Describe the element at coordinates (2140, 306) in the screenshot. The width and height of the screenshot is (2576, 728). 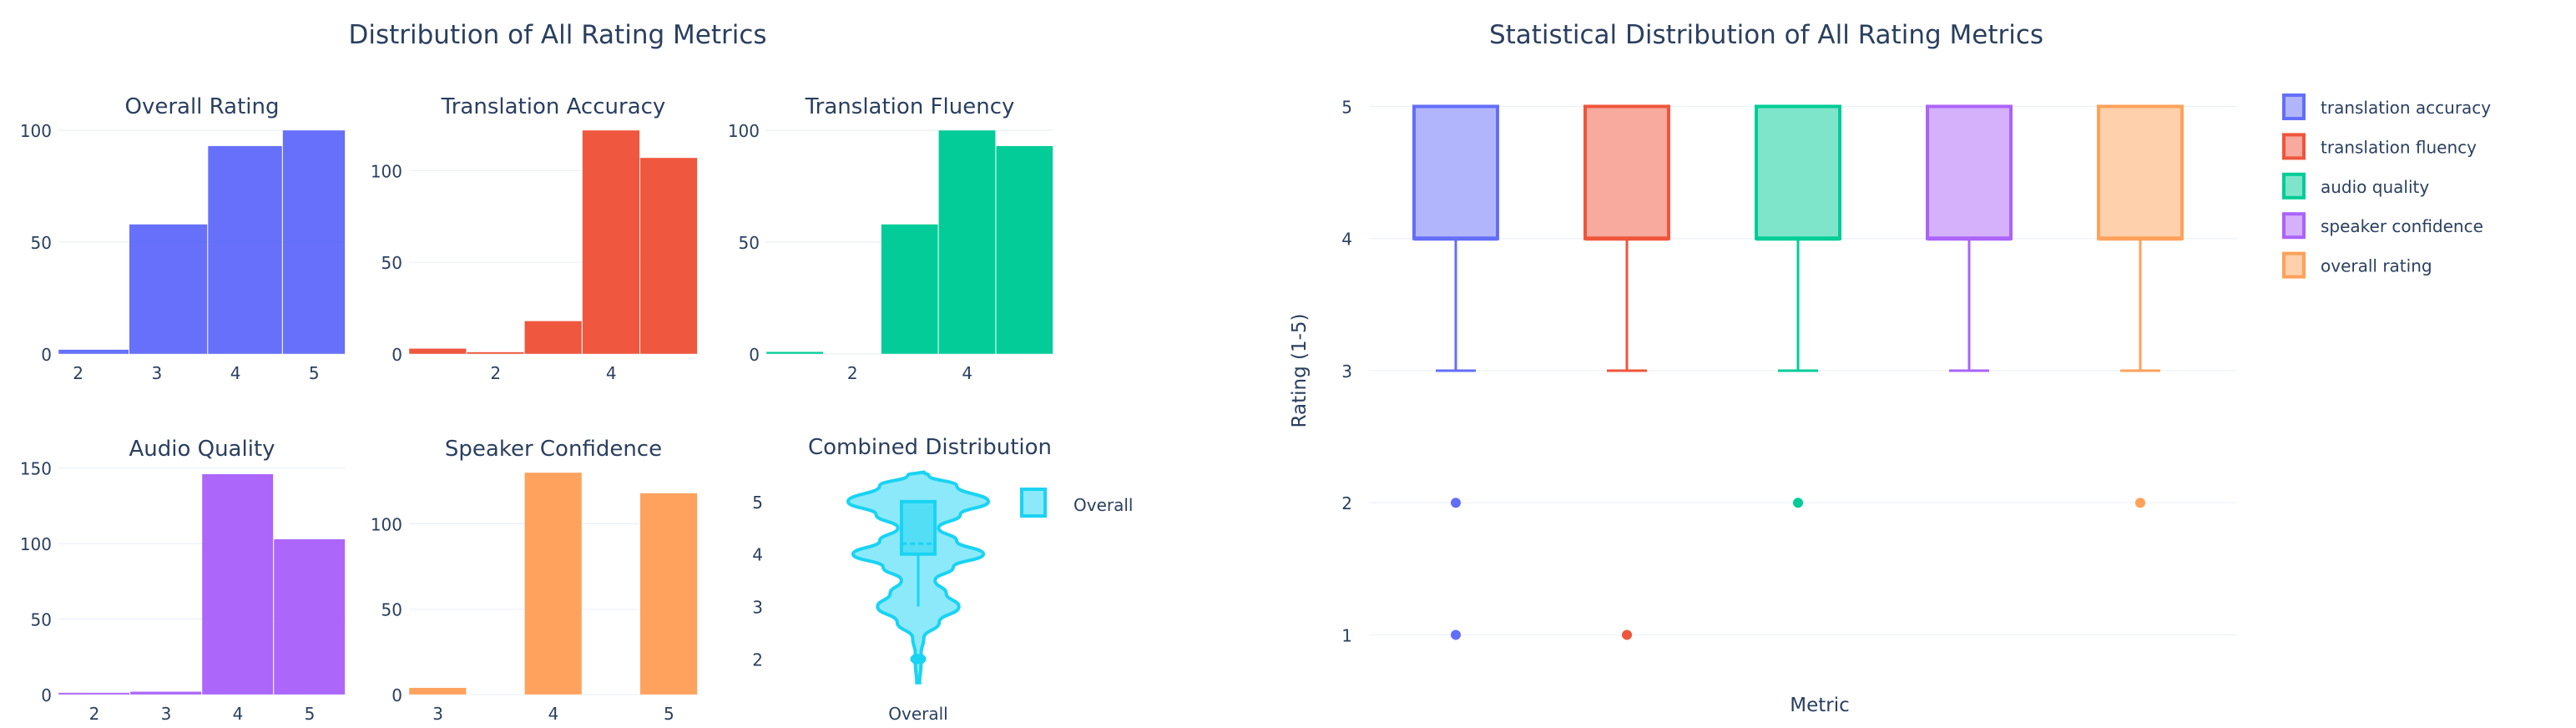
I see `box-overall-rating` at that location.